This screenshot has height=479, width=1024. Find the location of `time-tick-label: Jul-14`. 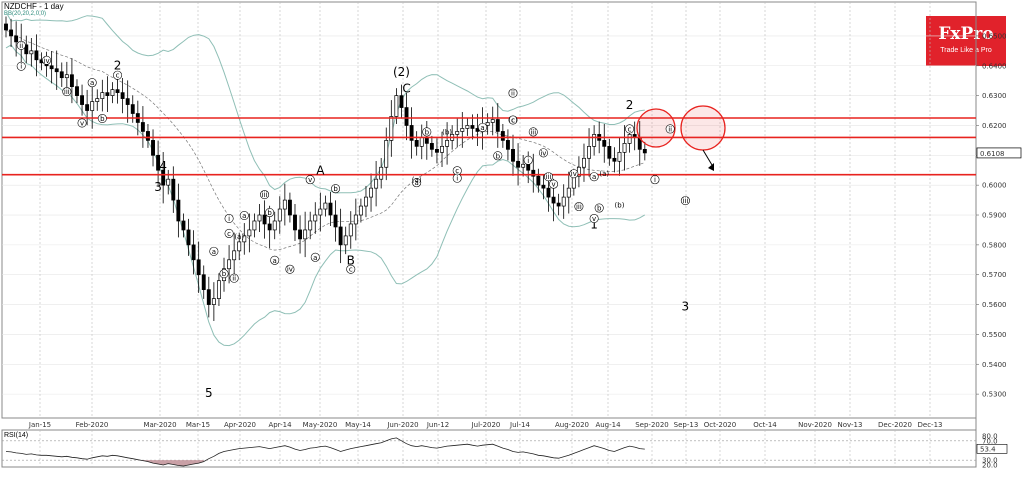

time-tick-label: Jul-14 is located at coordinates (519, 425).